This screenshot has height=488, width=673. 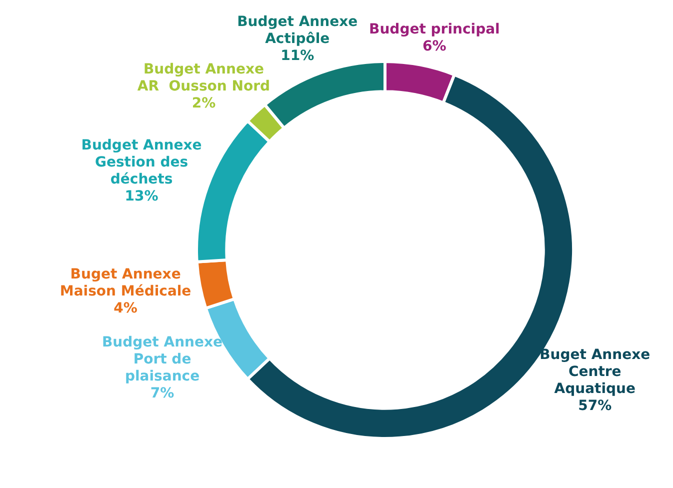 What do you see at coordinates (126, 308) in the screenshot?
I see `data-label: 4%` at bounding box center [126, 308].